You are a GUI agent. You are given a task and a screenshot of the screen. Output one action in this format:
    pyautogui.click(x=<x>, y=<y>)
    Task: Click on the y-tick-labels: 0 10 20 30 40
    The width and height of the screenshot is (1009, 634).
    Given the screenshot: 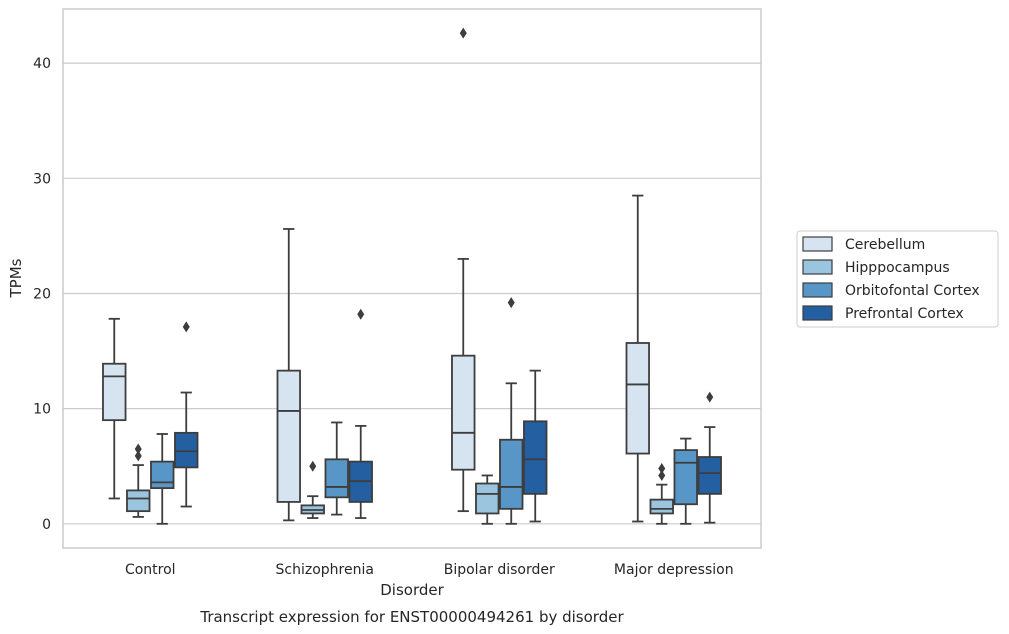 What is the action you would take?
    pyautogui.click(x=42, y=294)
    